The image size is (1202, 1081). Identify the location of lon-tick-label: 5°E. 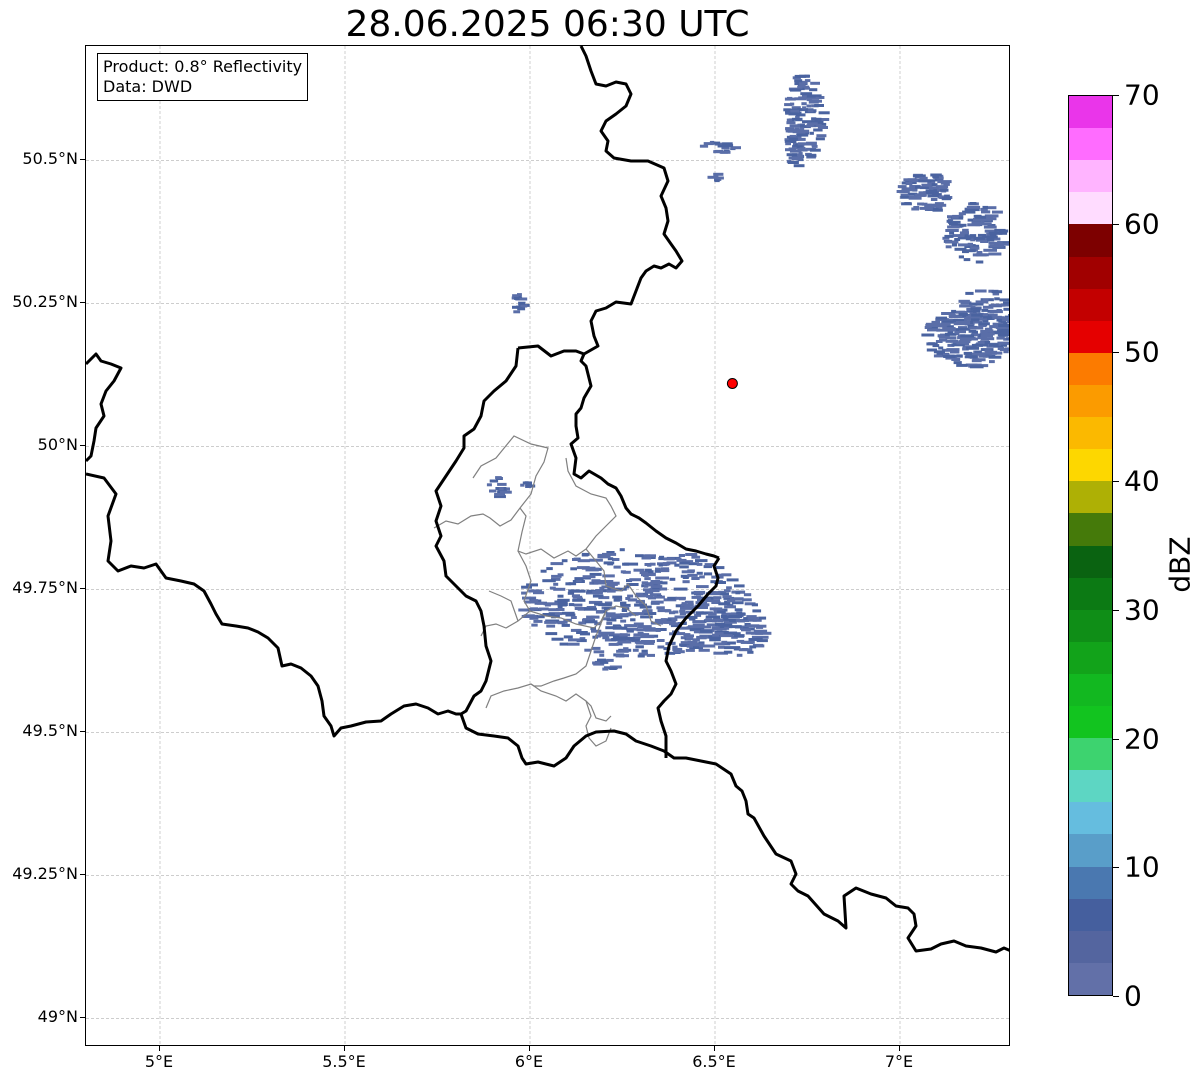
(159, 1061).